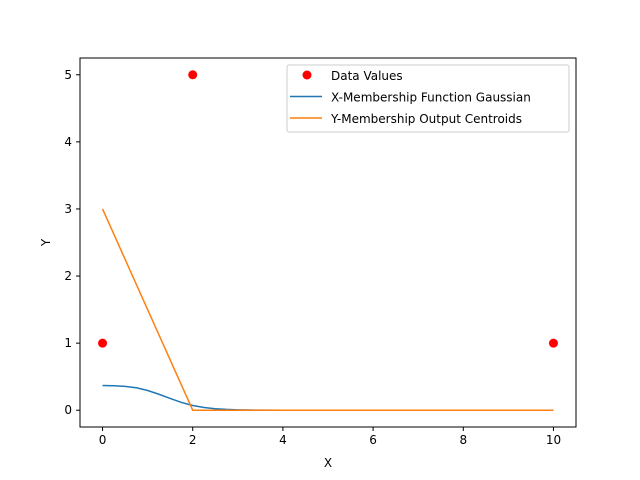 The width and height of the screenshot is (640, 480). I want to click on x-tick-label: 0, so click(103, 440).